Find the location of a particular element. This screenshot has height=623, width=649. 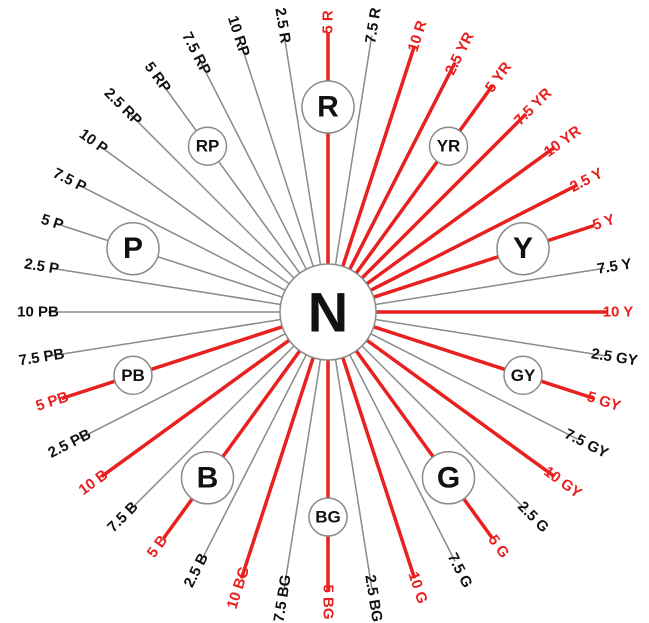

hue-circle-p-label: P is located at coordinates (133, 248).